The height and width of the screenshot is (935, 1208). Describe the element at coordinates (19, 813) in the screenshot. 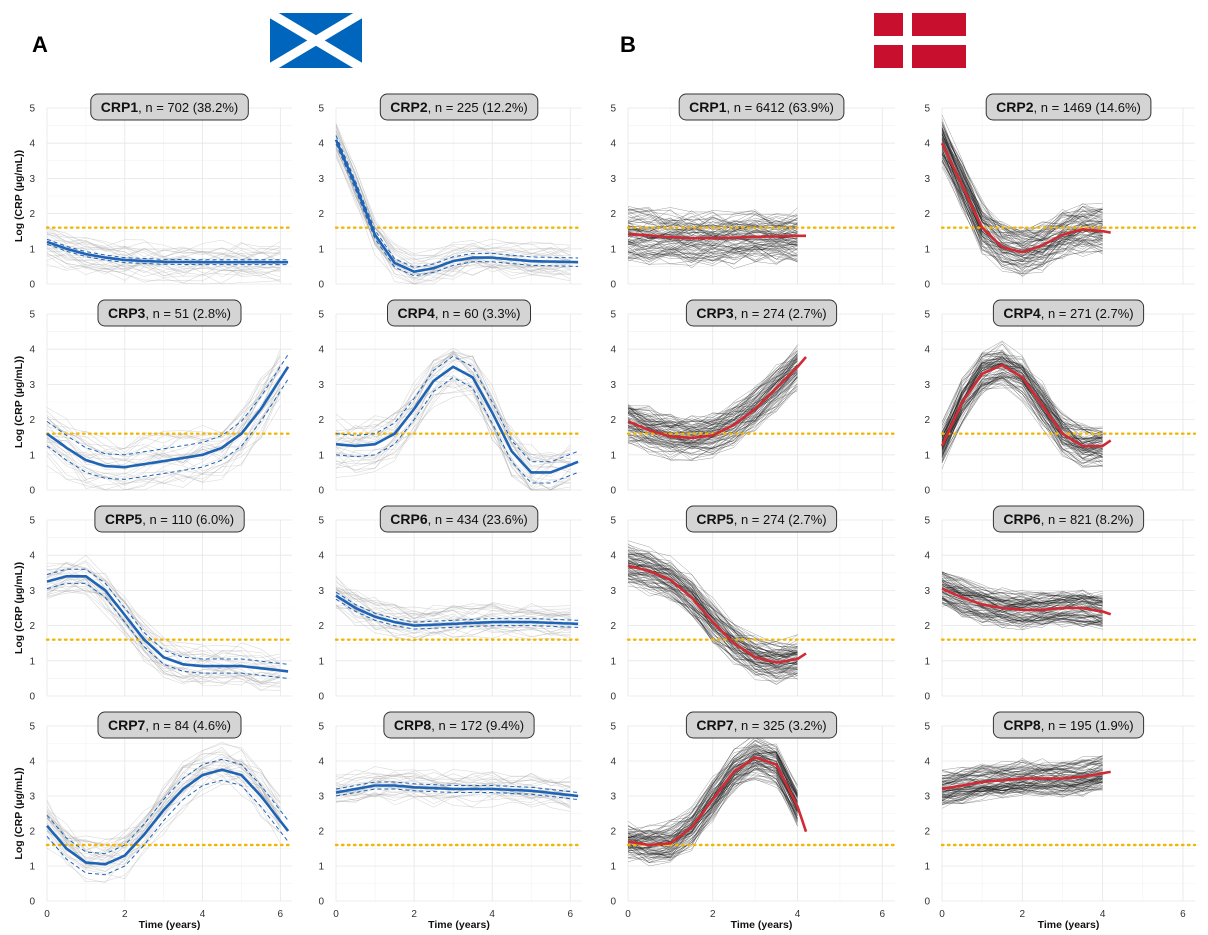

I see `y-axis-title: Log (CRP (µg/mL))` at that location.